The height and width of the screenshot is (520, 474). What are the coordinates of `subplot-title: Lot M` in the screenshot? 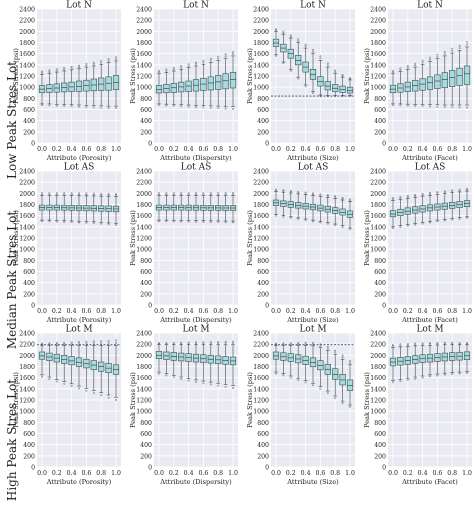 It's located at (78, 330).